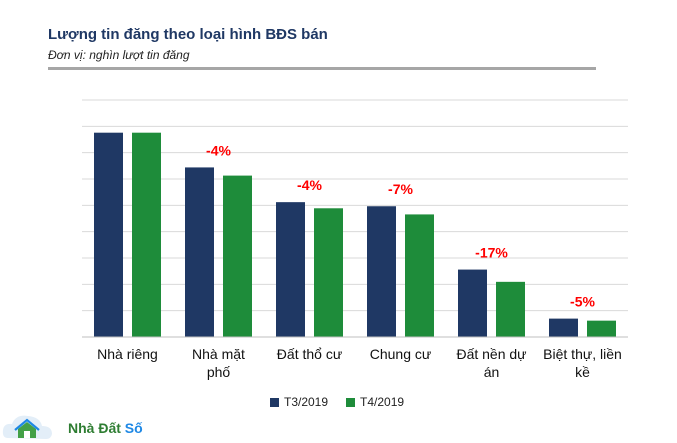  What do you see at coordinates (96, 428) in the screenshot?
I see `logo-text-primary: Nhà Đất` at bounding box center [96, 428].